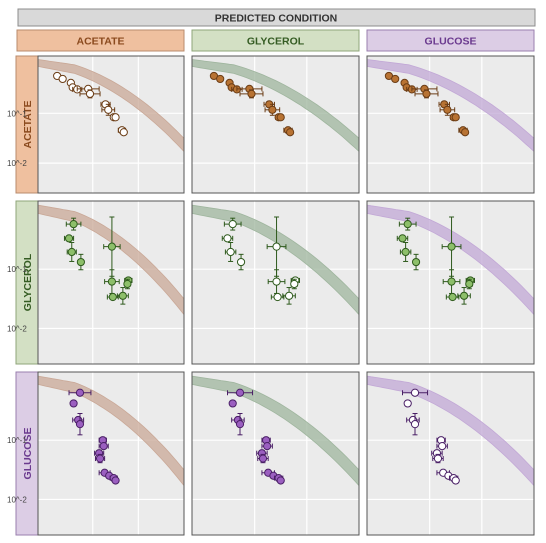 The height and width of the screenshot is (543, 546). I want to click on header-title: PREDICTED CONDITION, so click(276, 19).